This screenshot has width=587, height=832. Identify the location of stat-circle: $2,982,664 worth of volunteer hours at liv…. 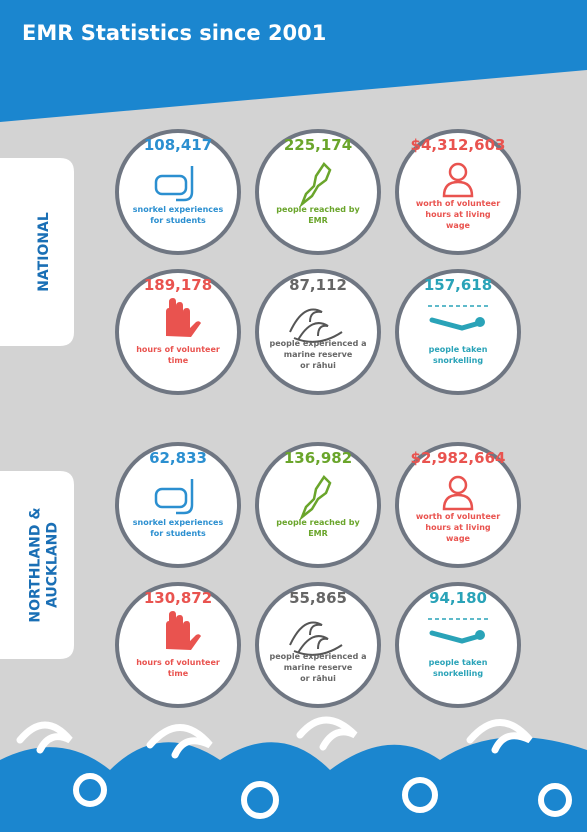
(458, 505).